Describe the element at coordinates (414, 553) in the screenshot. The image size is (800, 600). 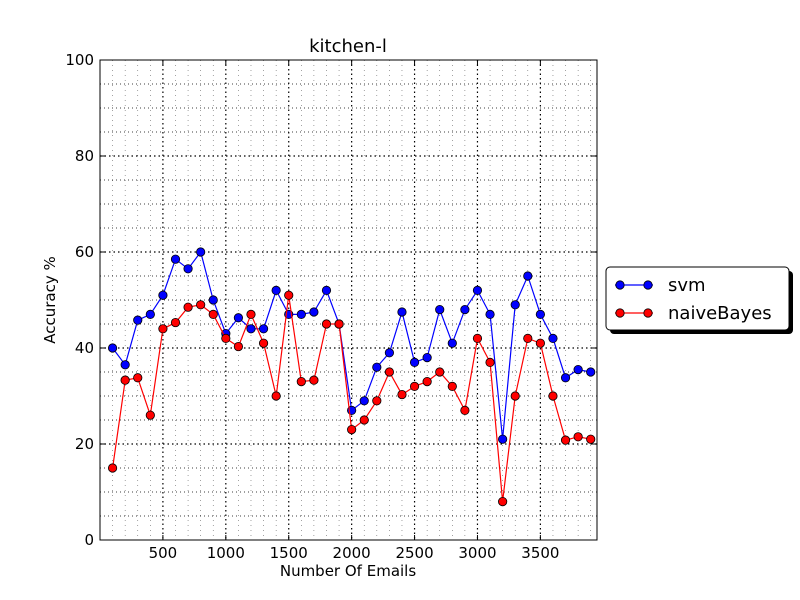
I see `x-tick-label: 2500` at that location.